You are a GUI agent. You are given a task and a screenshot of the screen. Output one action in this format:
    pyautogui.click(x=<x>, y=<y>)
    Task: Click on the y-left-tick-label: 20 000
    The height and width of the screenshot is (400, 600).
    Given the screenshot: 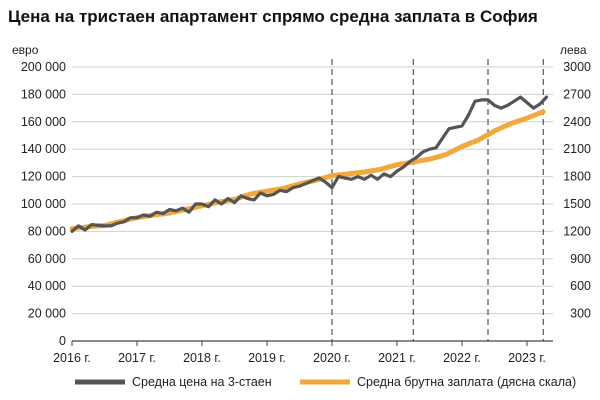 What is the action you would take?
    pyautogui.click(x=47, y=314)
    